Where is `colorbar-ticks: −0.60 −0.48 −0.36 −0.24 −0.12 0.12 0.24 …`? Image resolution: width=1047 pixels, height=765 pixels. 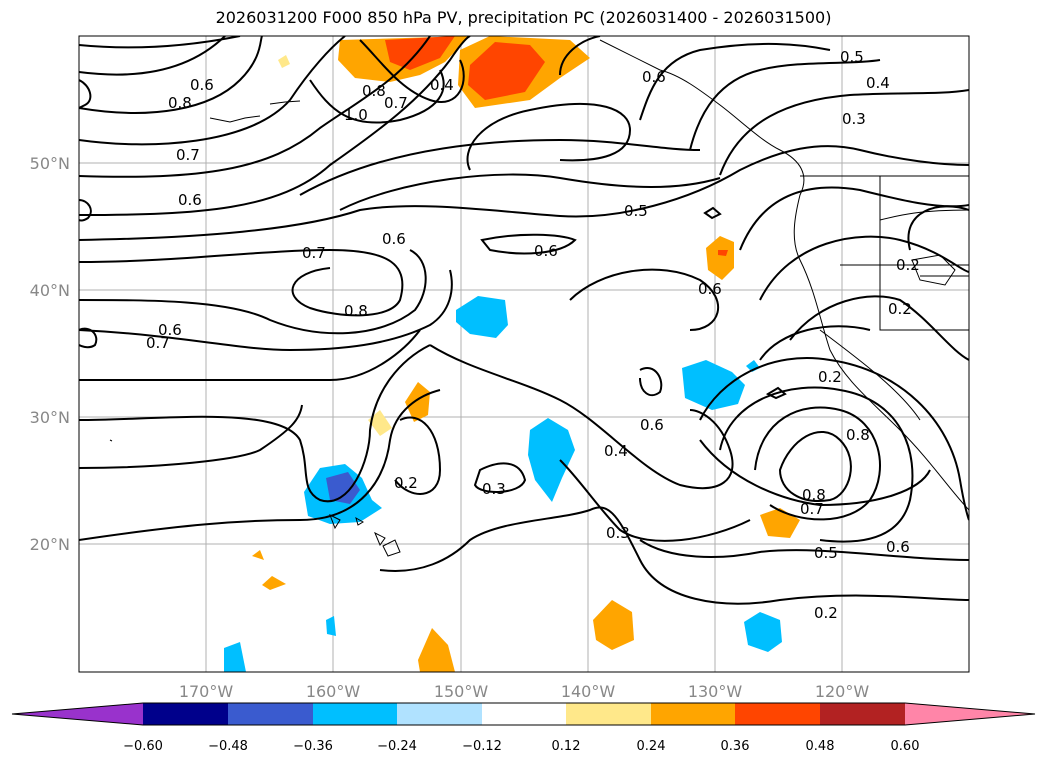
colorbar-ticks: −0.60 −0.48 −0.36 −0.24 −0.12 0.12 0.24 … is located at coordinates (521, 746).